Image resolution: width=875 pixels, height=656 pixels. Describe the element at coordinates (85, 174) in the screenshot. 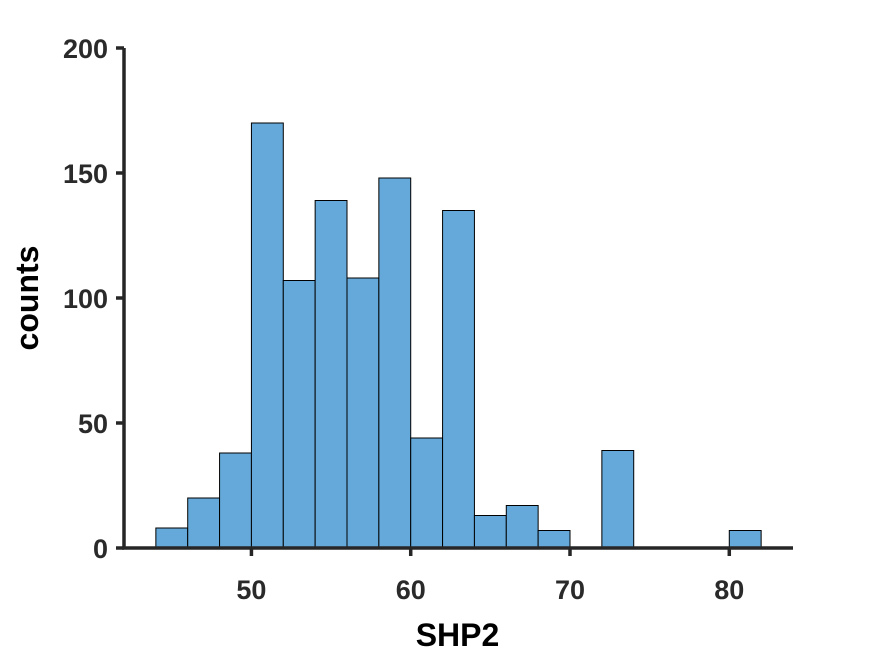

I see `y-tick-label: 150` at that location.